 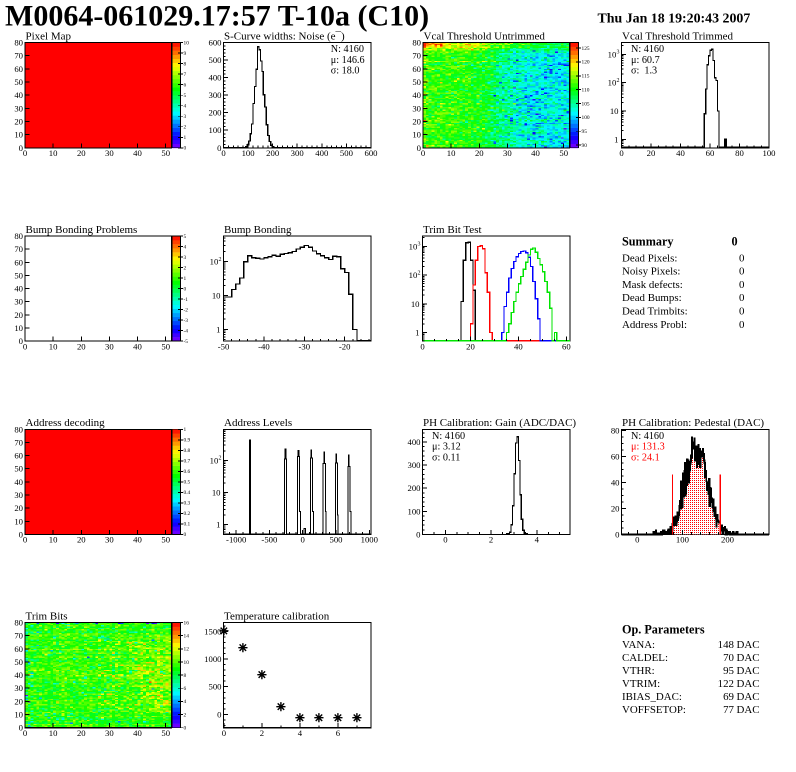 I want to click on svg-text: 115, so click(x=586, y=77).